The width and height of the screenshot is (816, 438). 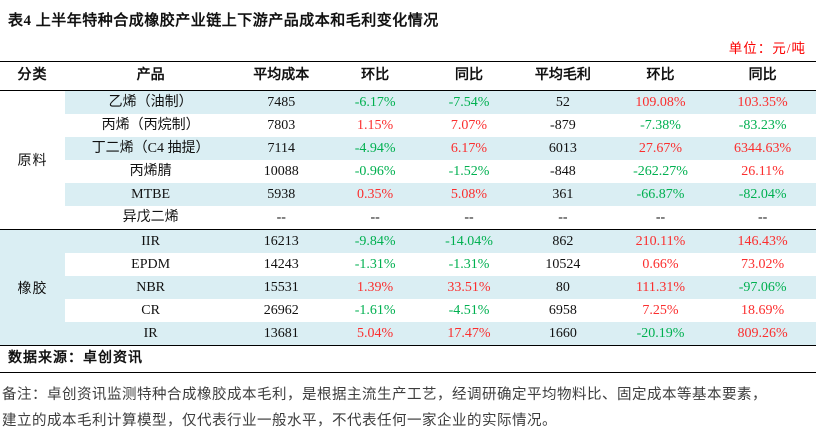 What do you see at coordinates (762, 125) in the screenshot?
I see `value-cell: -83.23%` at bounding box center [762, 125].